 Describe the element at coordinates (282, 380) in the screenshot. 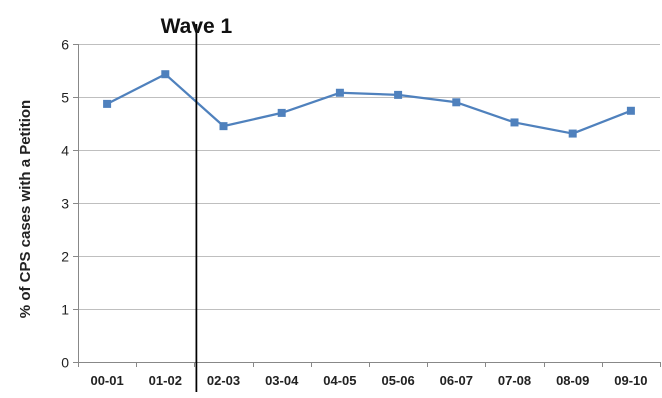

I see `x-tick-label: 03-04` at that location.